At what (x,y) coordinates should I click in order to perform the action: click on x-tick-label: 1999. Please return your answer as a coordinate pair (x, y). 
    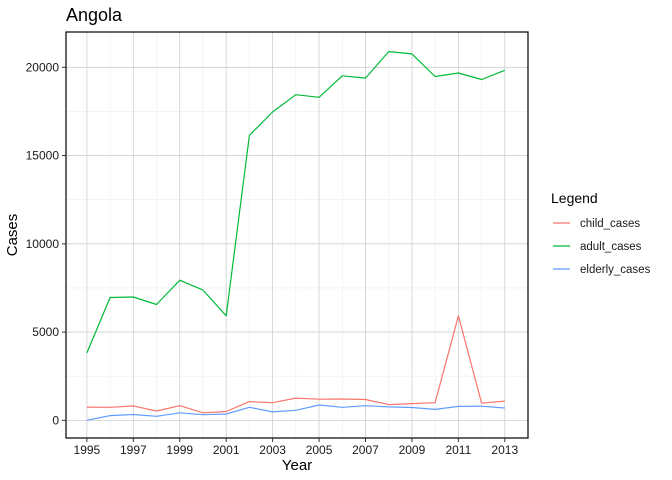
    Looking at the image, I should click on (179, 450).